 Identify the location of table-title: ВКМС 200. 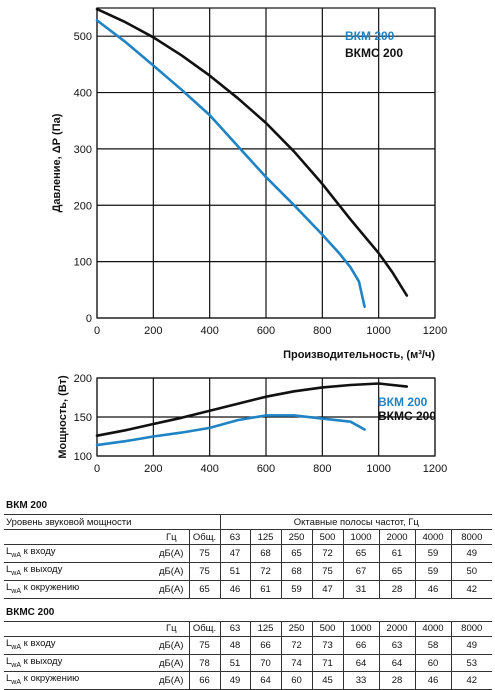
(30, 612).